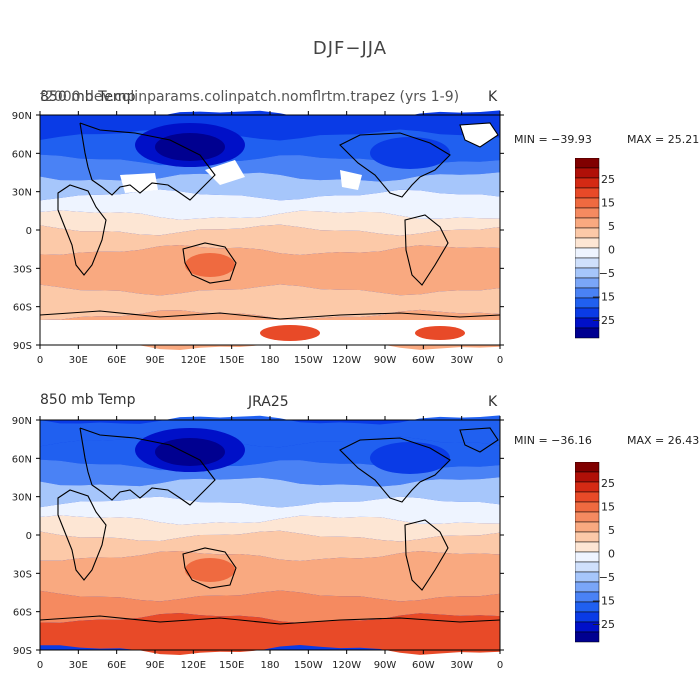 The height and width of the screenshot is (700, 700). Describe the element at coordinates (553, 139) in the screenshot. I see `min-label: MIN = −39.93` at that location.